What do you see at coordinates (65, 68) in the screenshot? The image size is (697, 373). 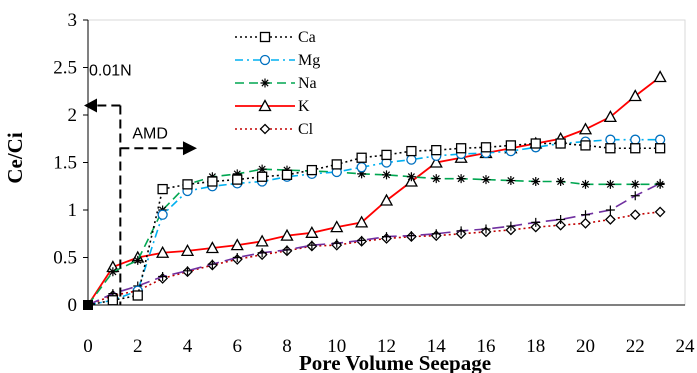 I see `y-tick-label: 2.5` at bounding box center [65, 68].